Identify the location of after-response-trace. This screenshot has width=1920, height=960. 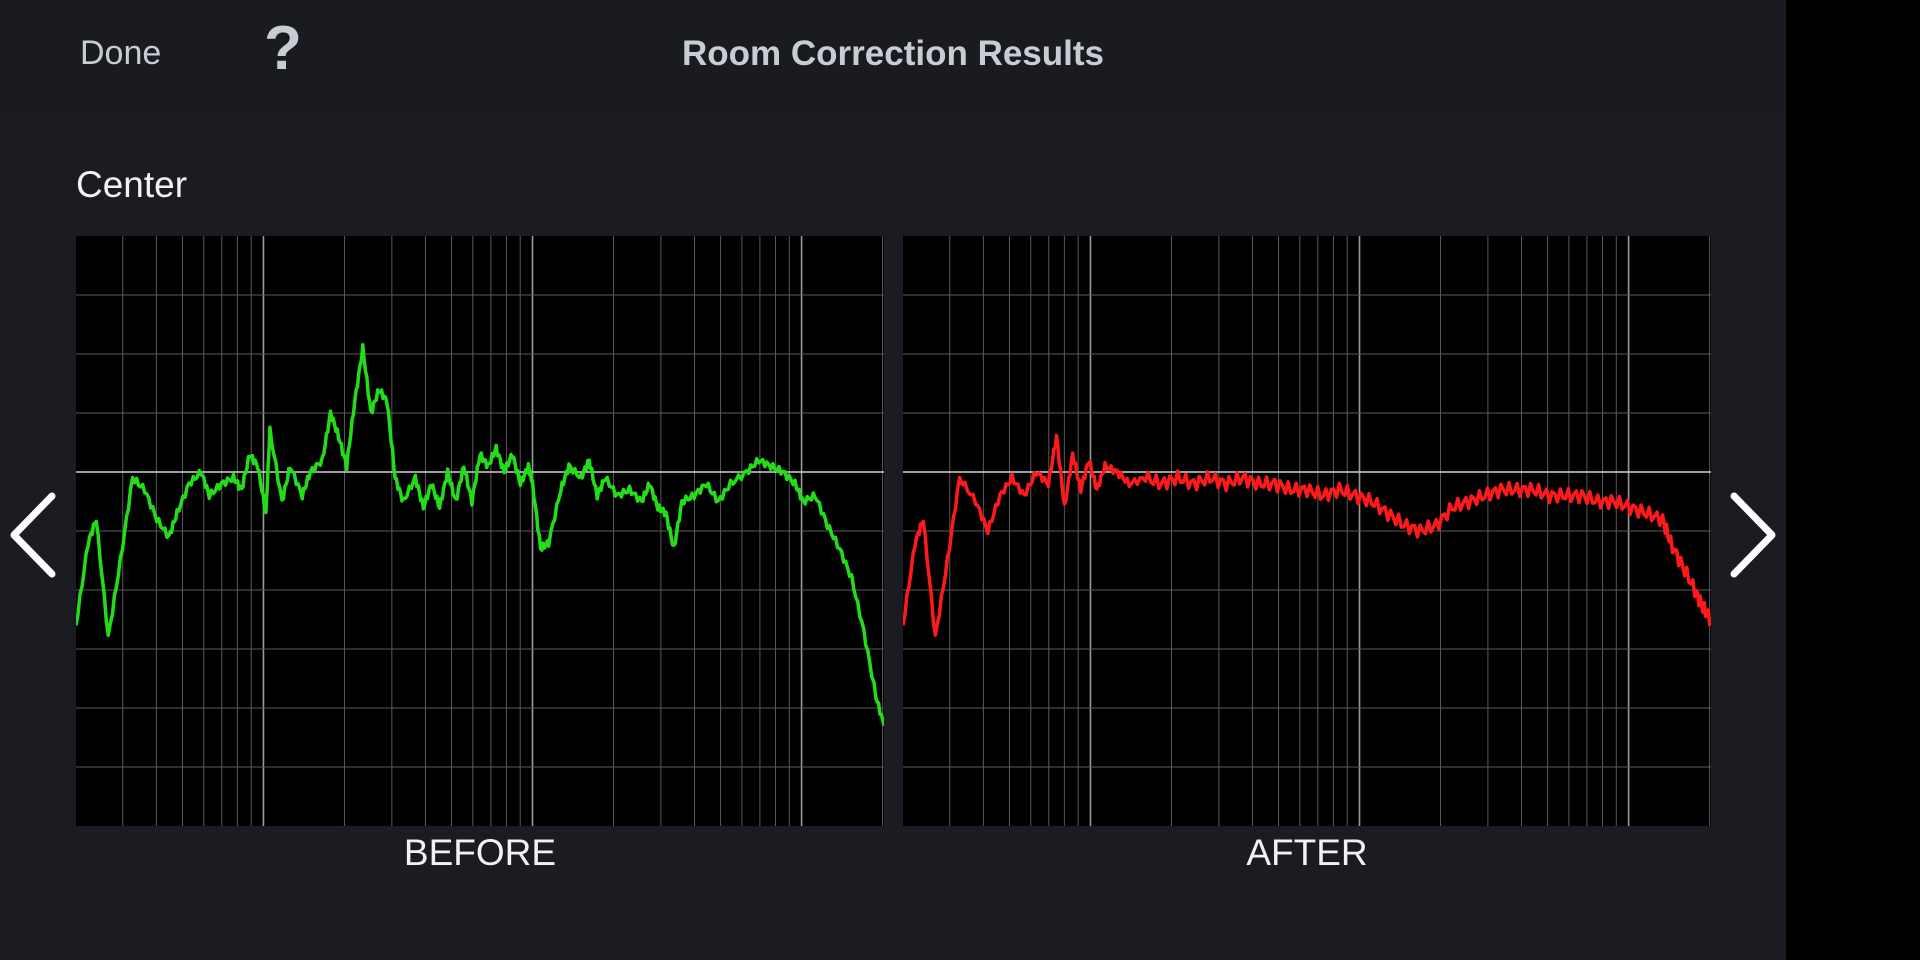
(1307, 535).